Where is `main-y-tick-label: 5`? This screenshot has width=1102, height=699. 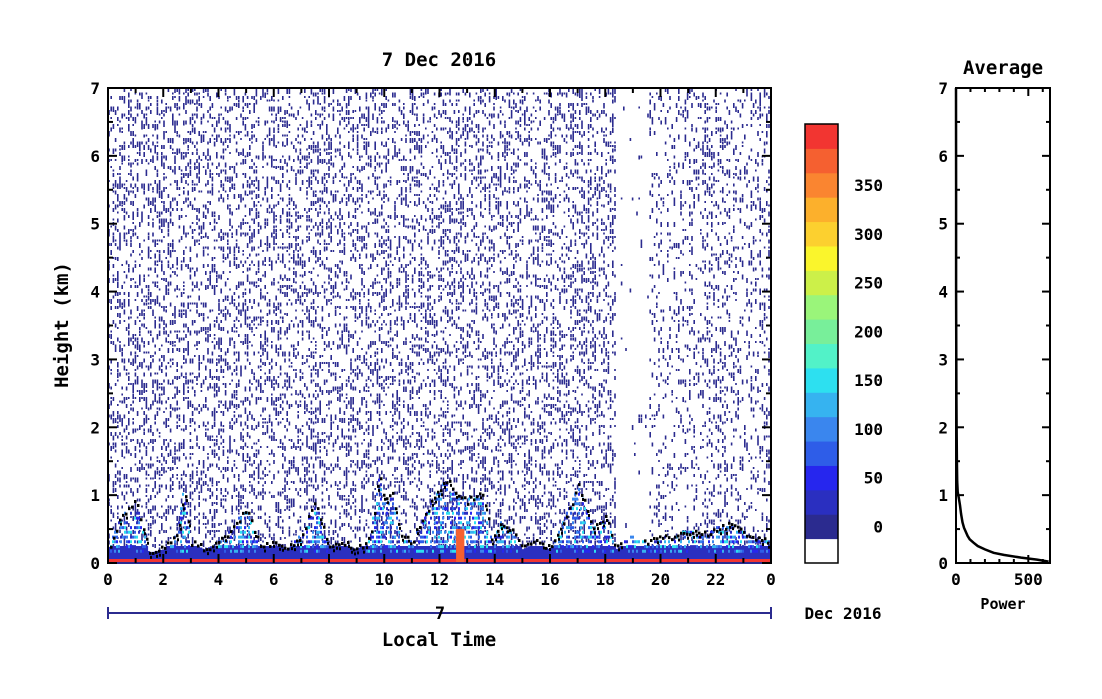 main-y-tick-label: 5 is located at coordinates (95, 224).